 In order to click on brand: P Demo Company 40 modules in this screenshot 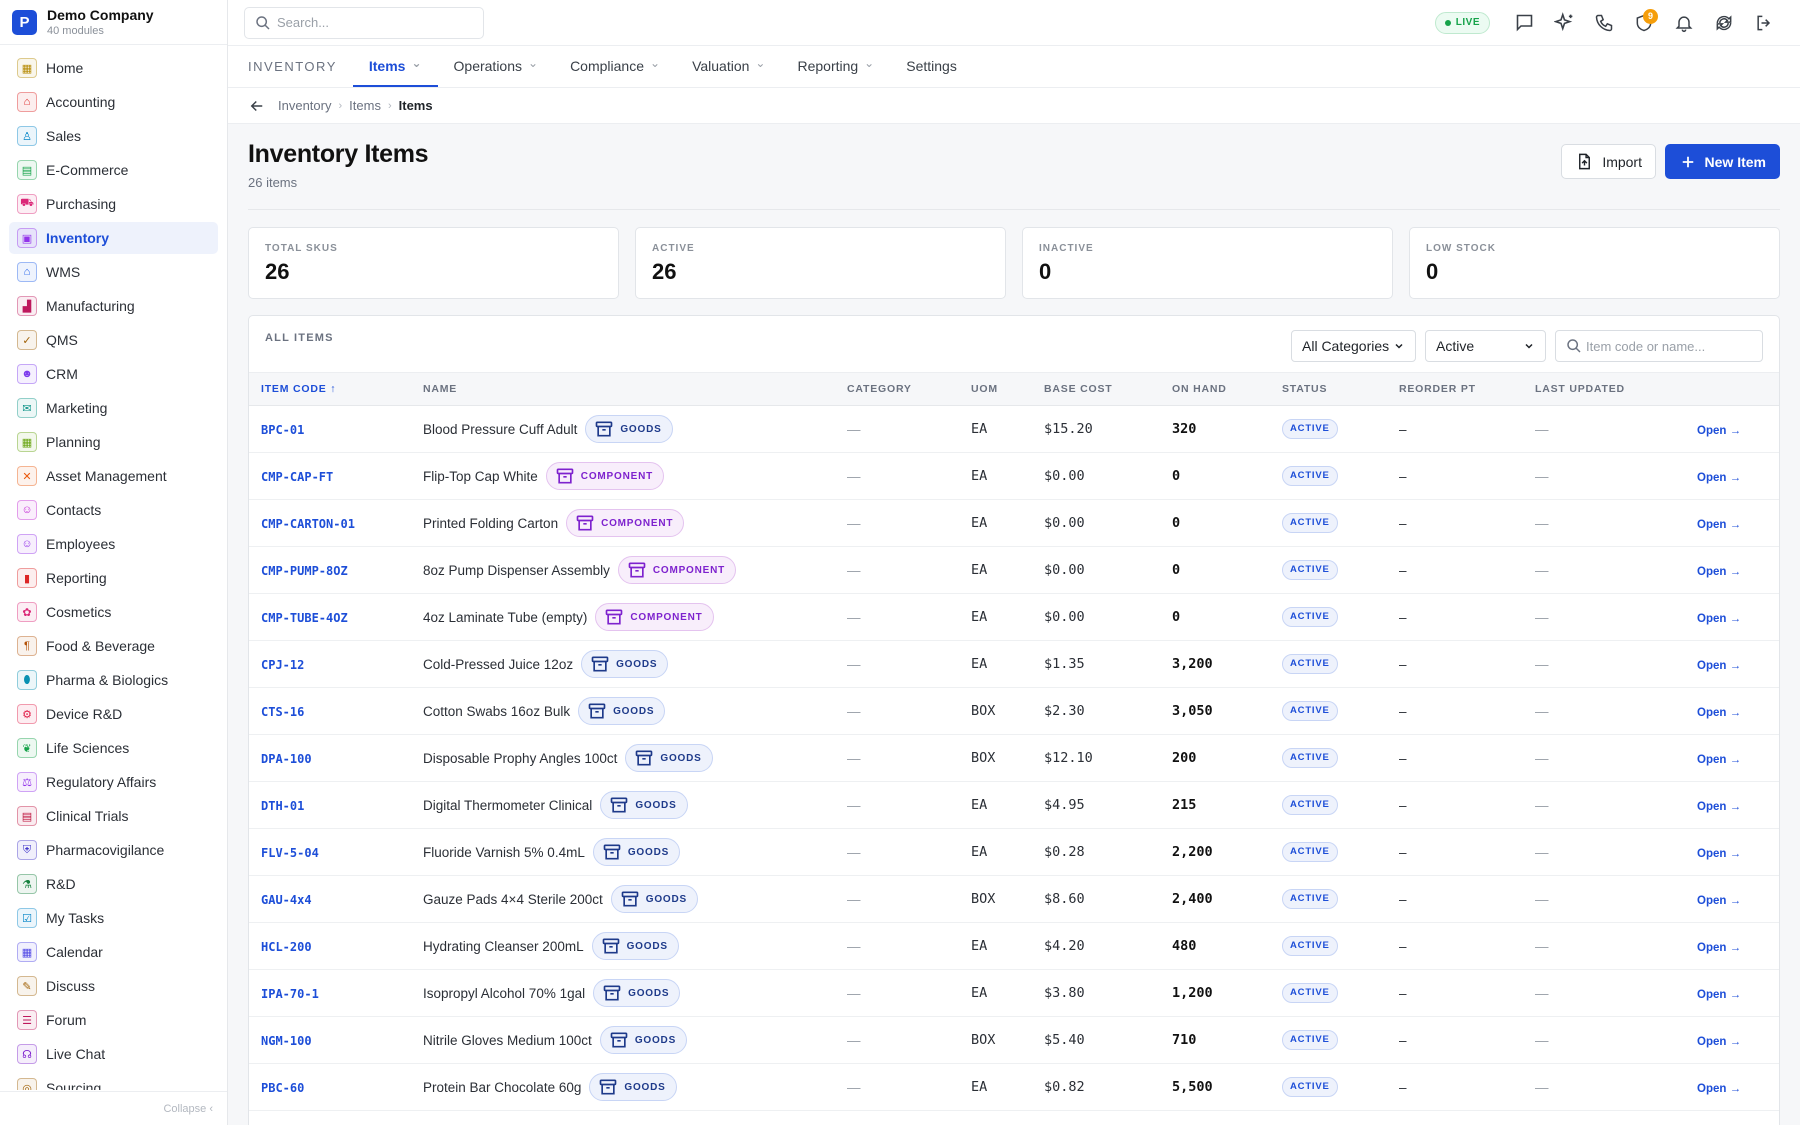, I will do `click(113, 22)`.